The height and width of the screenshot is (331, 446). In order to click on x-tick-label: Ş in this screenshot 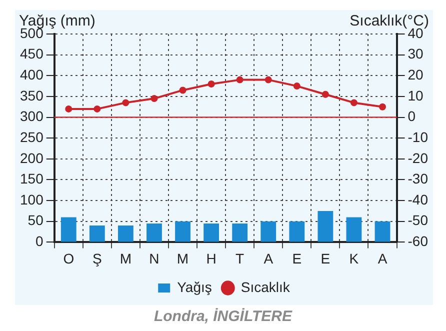, I will do `click(97, 258)`.